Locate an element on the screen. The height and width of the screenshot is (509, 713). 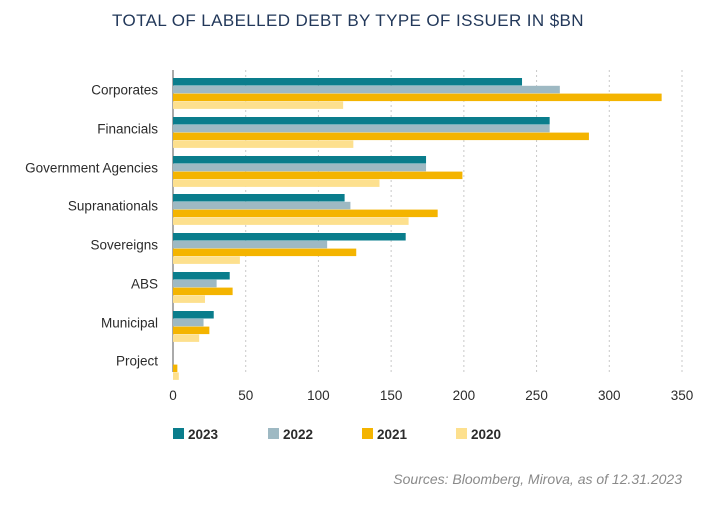
bar-2021-supranationals is located at coordinates (305, 213).